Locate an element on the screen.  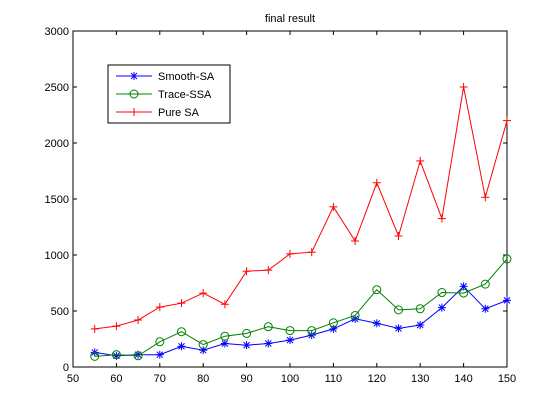
x-tick-label: 50 is located at coordinates (73, 379).